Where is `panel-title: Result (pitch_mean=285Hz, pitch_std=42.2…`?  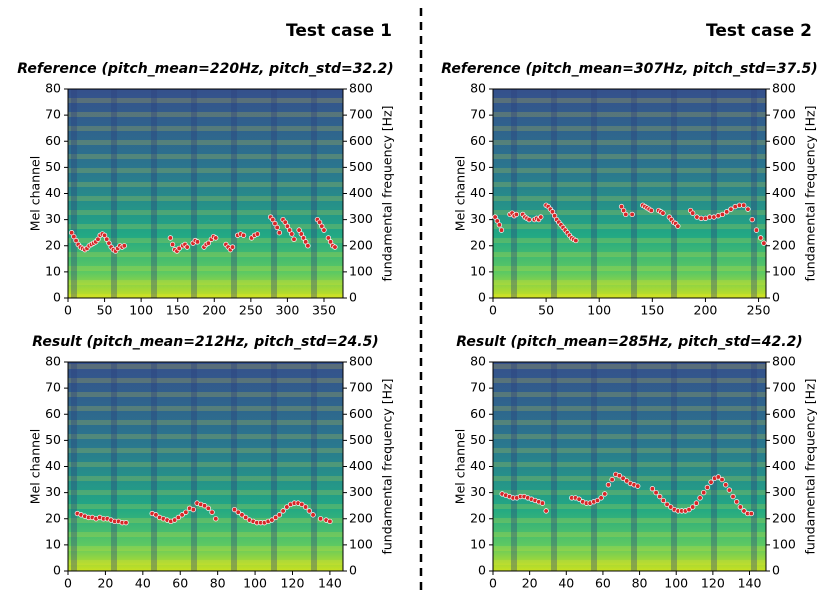
panel-title: Result (pitch_mean=285Hz, pitch_std=42.2… is located at coordinates (629, 342).